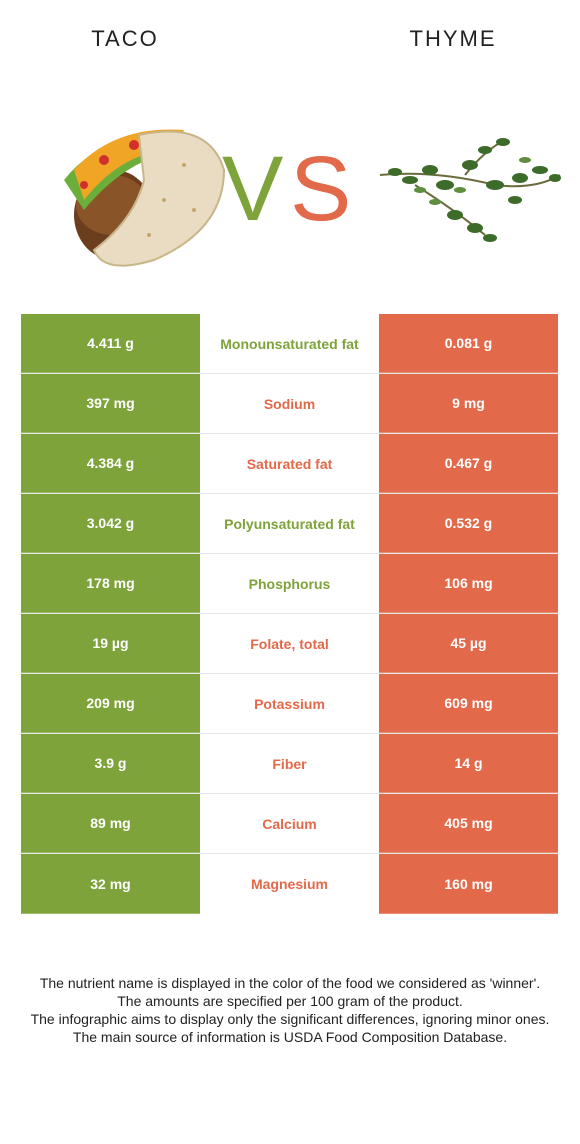 The height and width of the screenshot is (1144, 580). I want to click on table-row: 4.411 g Monounsaturated fat 0.081 g, so click(289, 344).